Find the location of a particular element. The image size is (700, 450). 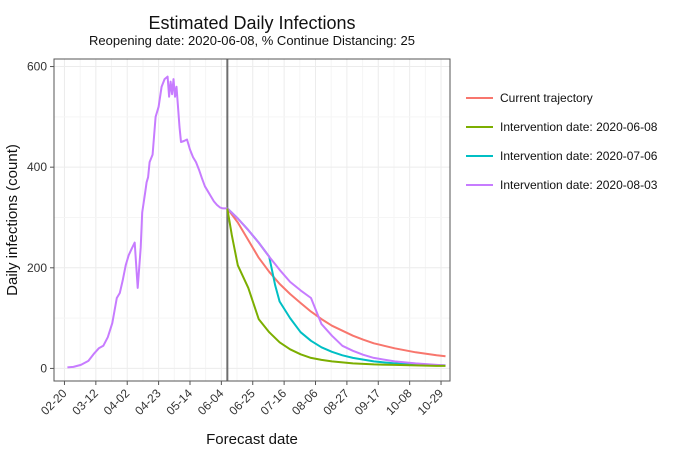

x-tick-label: 10-08 is located at coordinates (399, 402).